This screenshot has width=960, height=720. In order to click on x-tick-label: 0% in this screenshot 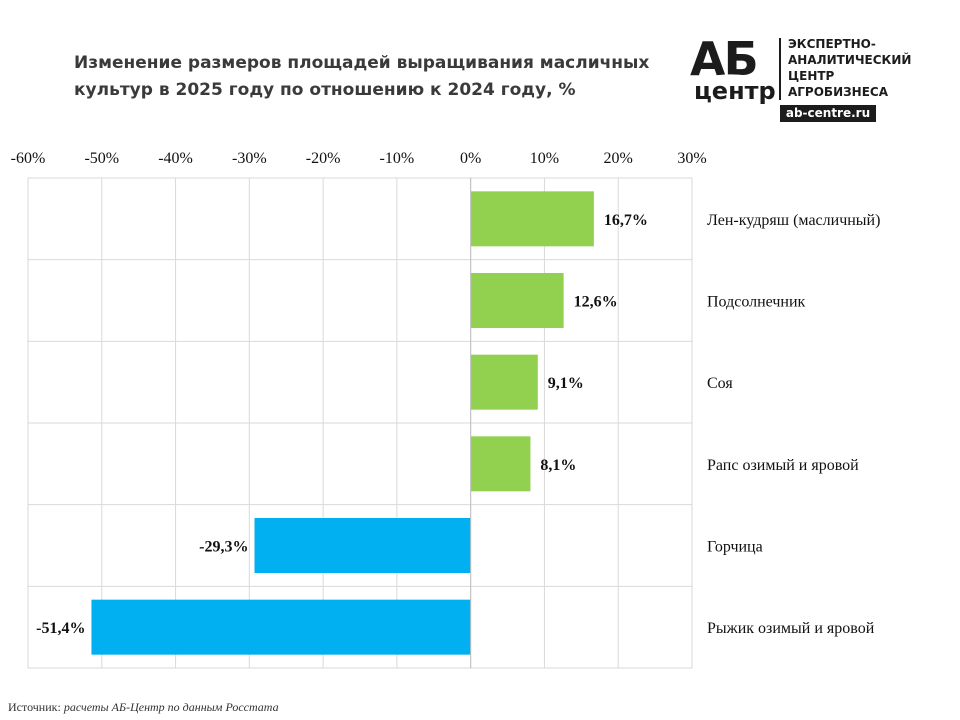, I will do `click(470, 158)`.